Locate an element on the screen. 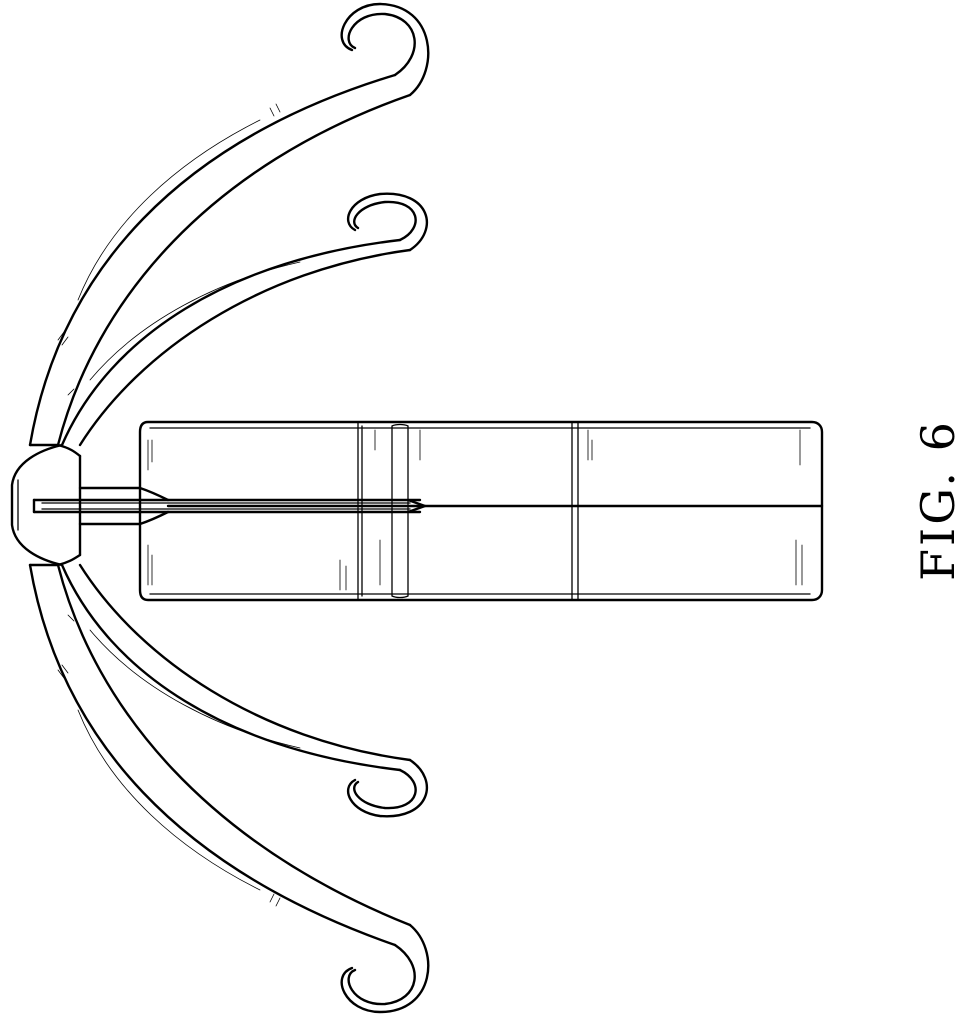 This screenshot has height=1016, width=963. outer-hook-upper-inner is located at coordinates (385, 49).